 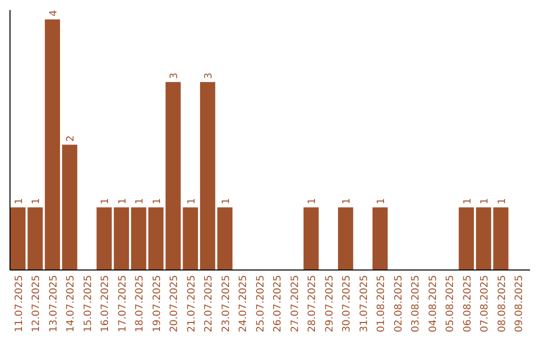 I want to click on x-tick-label: 25.07.2025, so click(x=260, y=303).